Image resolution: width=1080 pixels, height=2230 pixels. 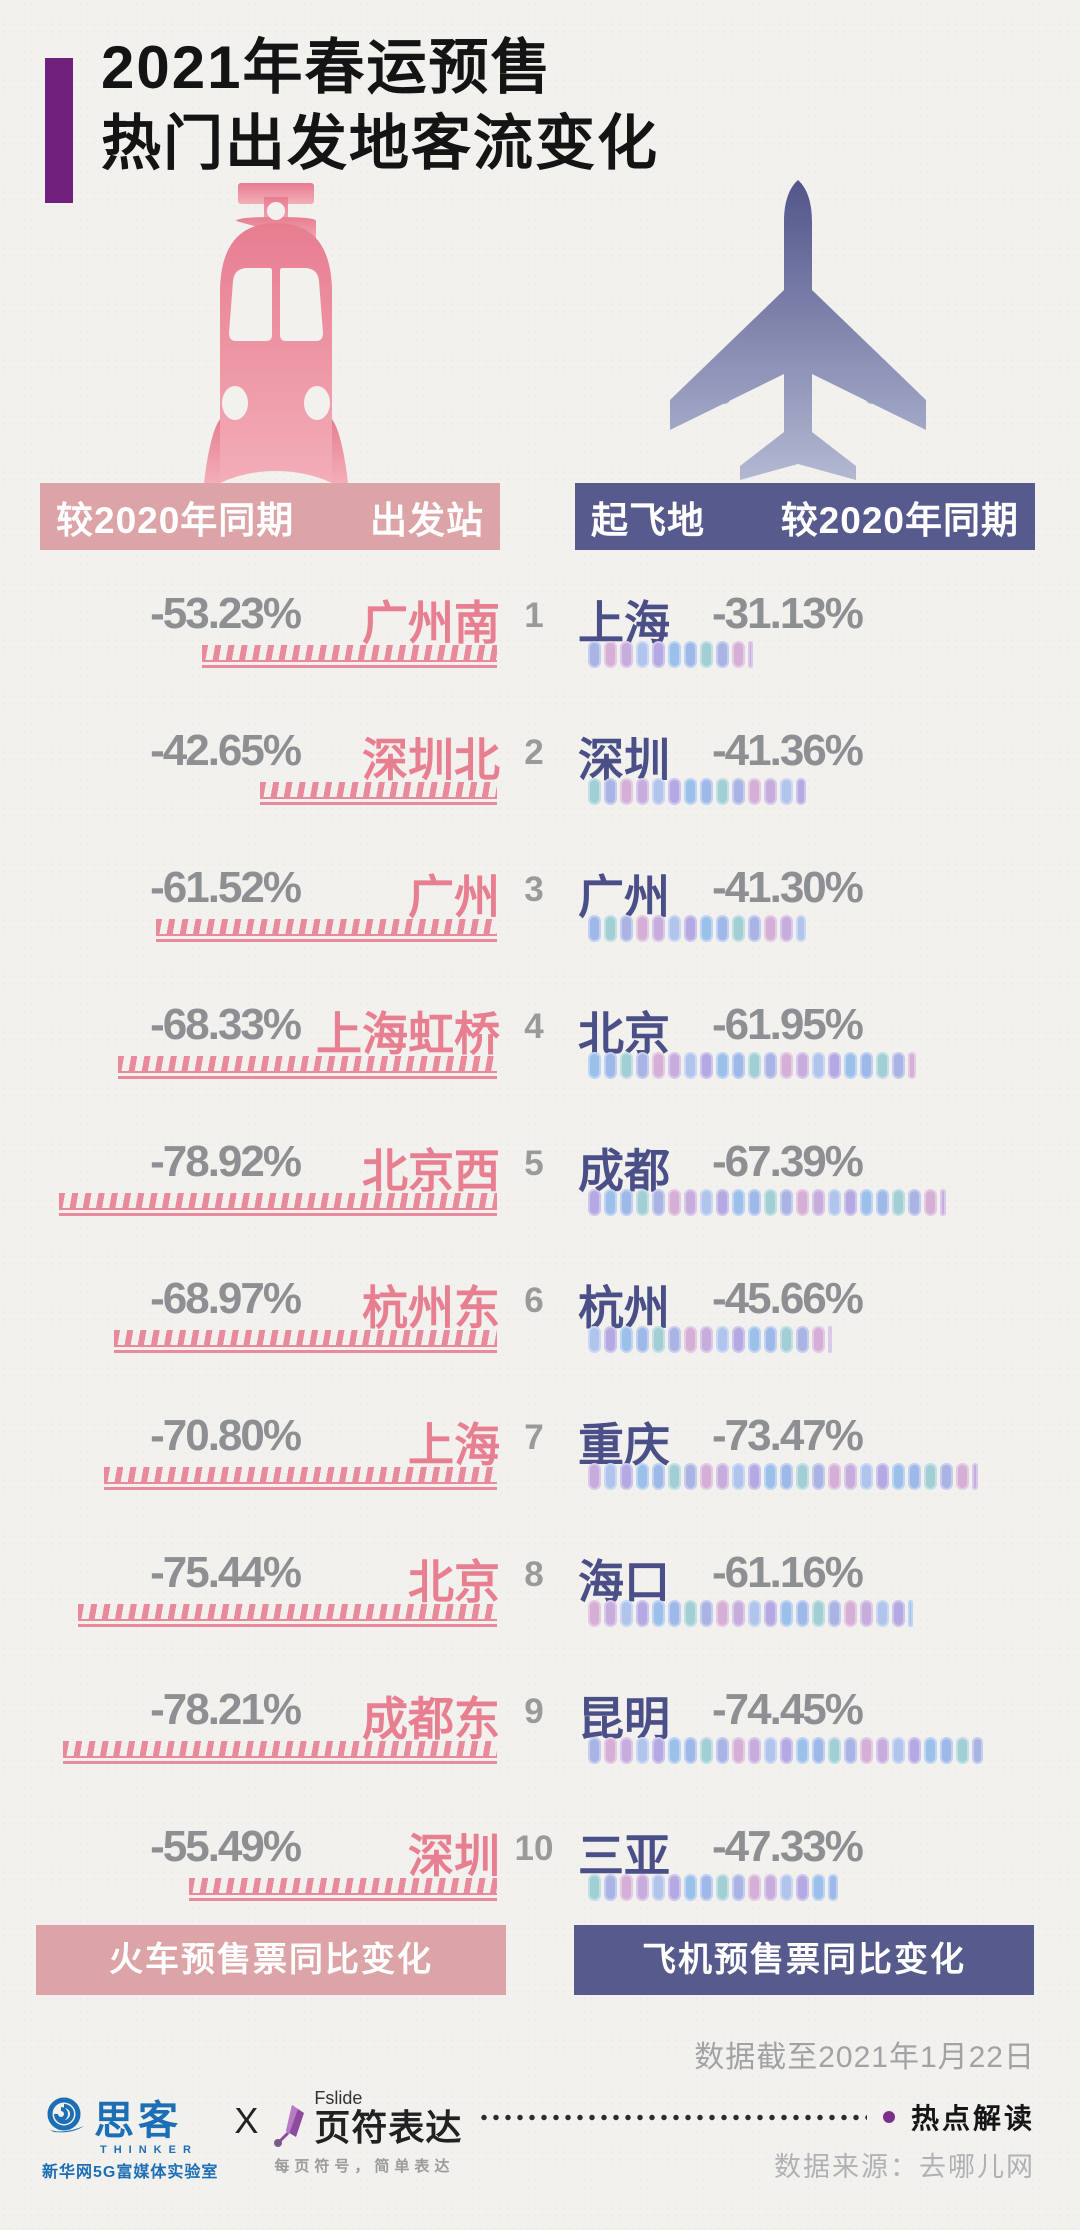 I want to click on train-change-value: -61.52%, so click(x=226, y=887).